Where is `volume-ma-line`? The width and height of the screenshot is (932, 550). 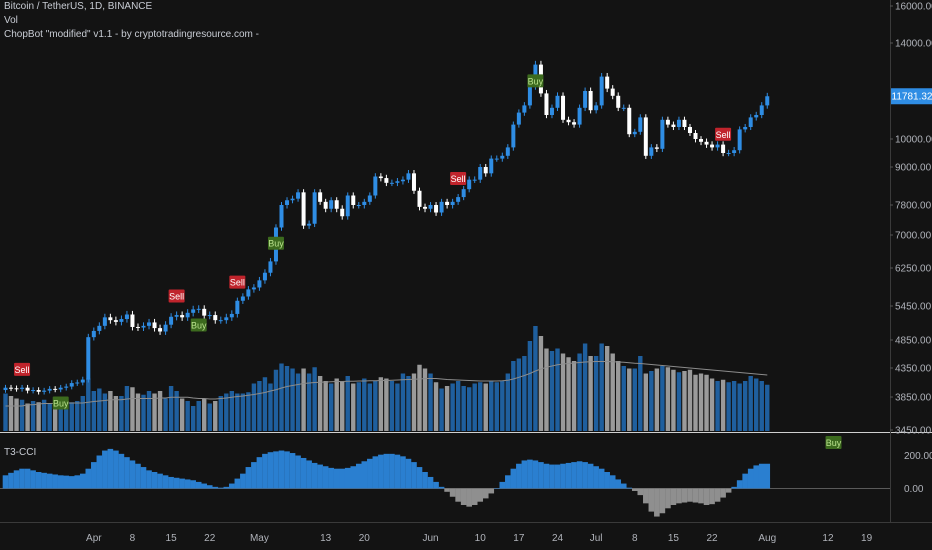 volume-ma-line is located at coordinates (386, 384).